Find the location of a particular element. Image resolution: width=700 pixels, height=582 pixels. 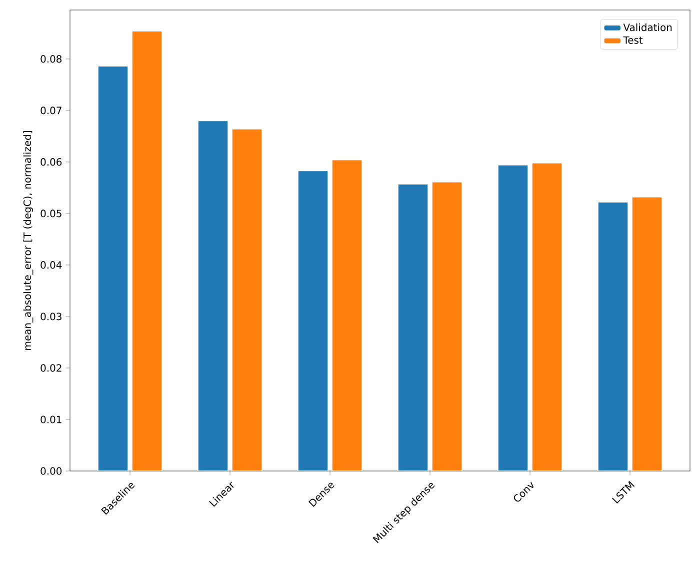

y-tick-label: 0.06 is located at coordinates (51, 162).